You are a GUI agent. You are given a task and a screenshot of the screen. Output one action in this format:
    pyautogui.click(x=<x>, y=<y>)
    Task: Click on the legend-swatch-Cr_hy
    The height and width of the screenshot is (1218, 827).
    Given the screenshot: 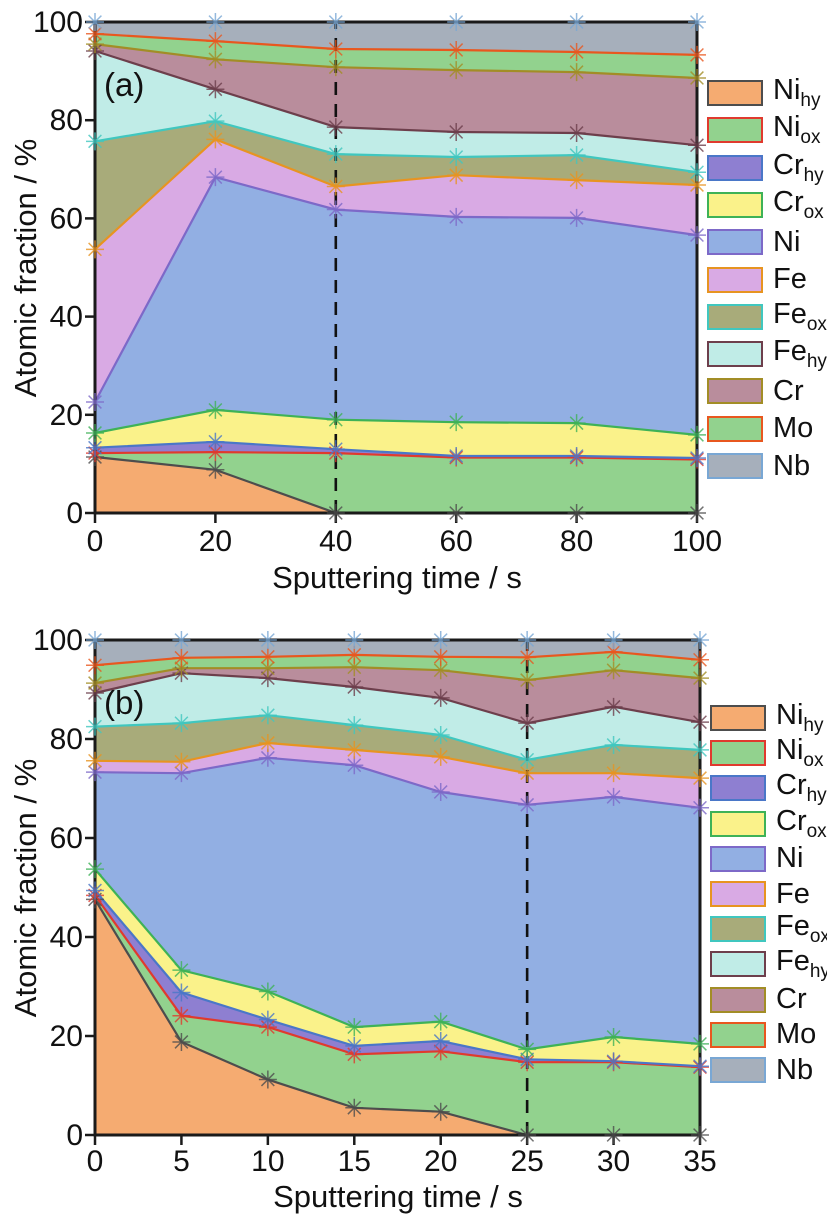 What is the action you would take?
    pyautogui.click(x=738, y=788)
    